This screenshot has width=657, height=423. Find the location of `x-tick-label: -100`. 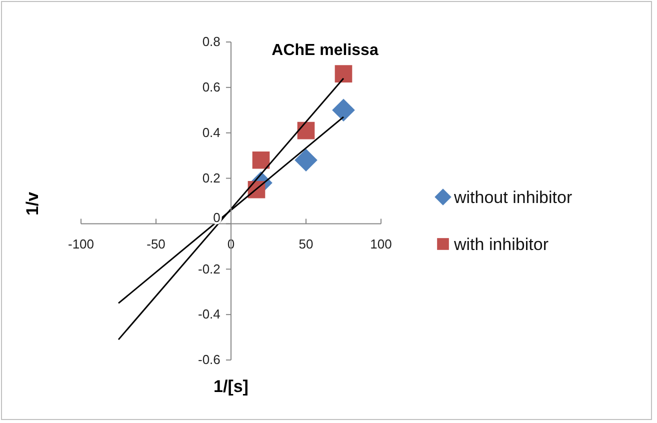

x-tick-label: -100 is located at coordinates (81, 244).